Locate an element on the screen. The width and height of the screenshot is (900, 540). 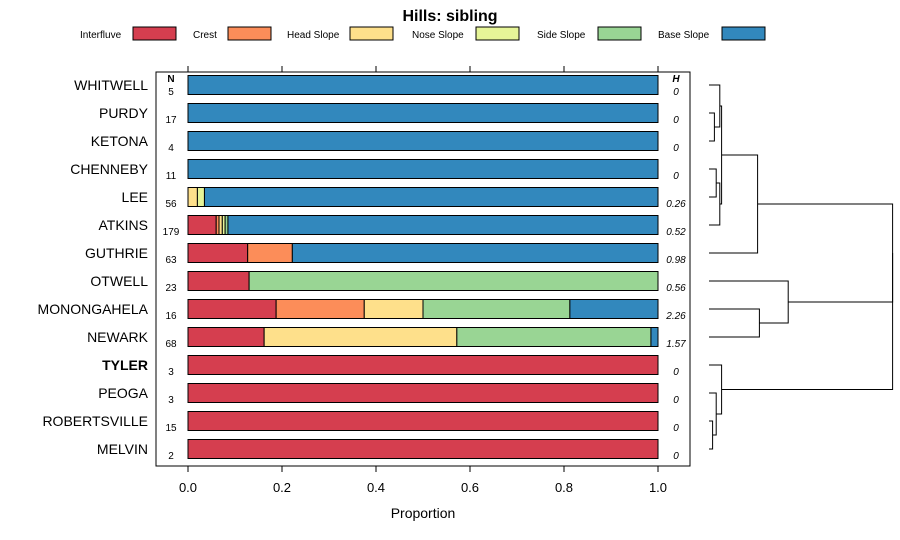
x-axis-title: Proportion is located at coordinates (423, 513).